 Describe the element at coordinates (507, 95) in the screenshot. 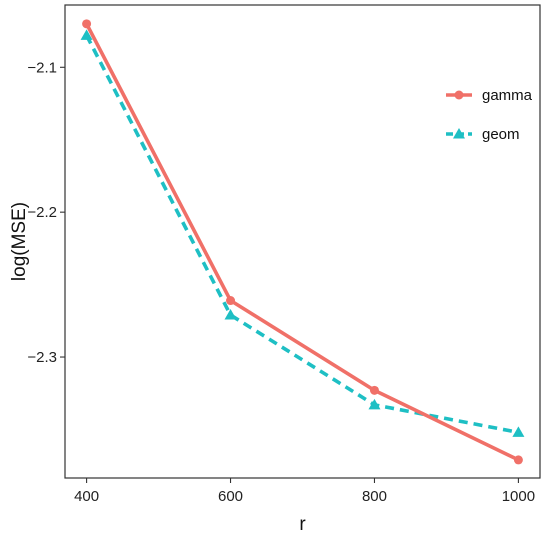

I see `legend-label: gamma` at that location.